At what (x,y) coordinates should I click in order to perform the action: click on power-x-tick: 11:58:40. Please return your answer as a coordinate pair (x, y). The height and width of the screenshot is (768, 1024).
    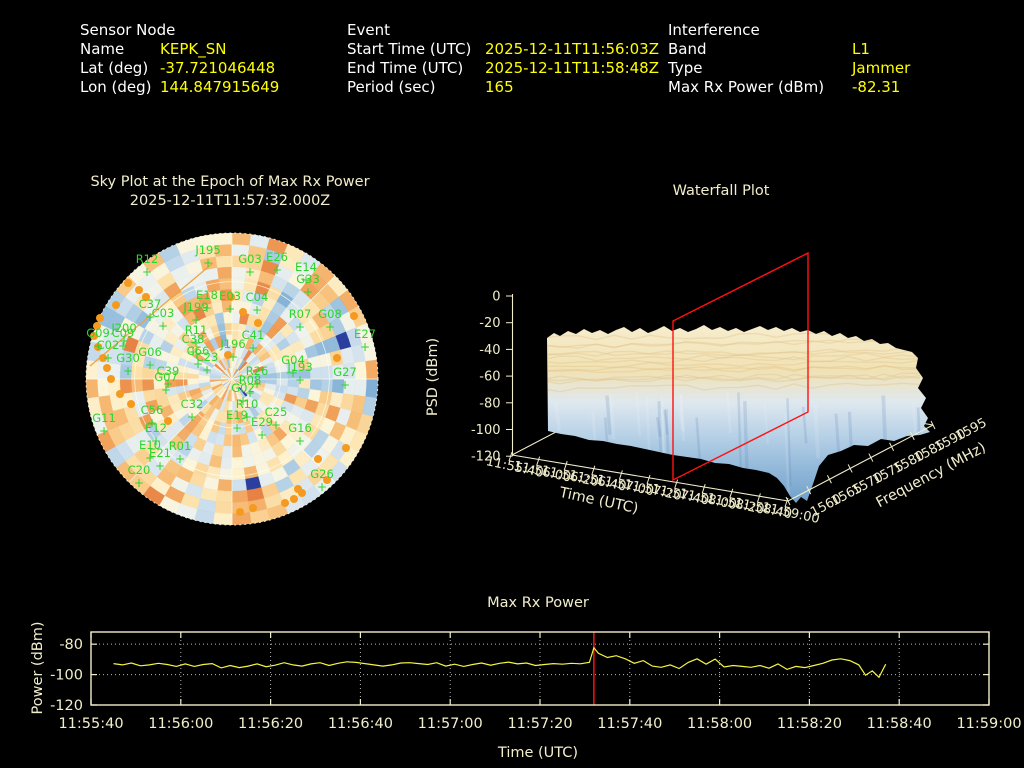
    Looking at the image, I should click on (899, 724).